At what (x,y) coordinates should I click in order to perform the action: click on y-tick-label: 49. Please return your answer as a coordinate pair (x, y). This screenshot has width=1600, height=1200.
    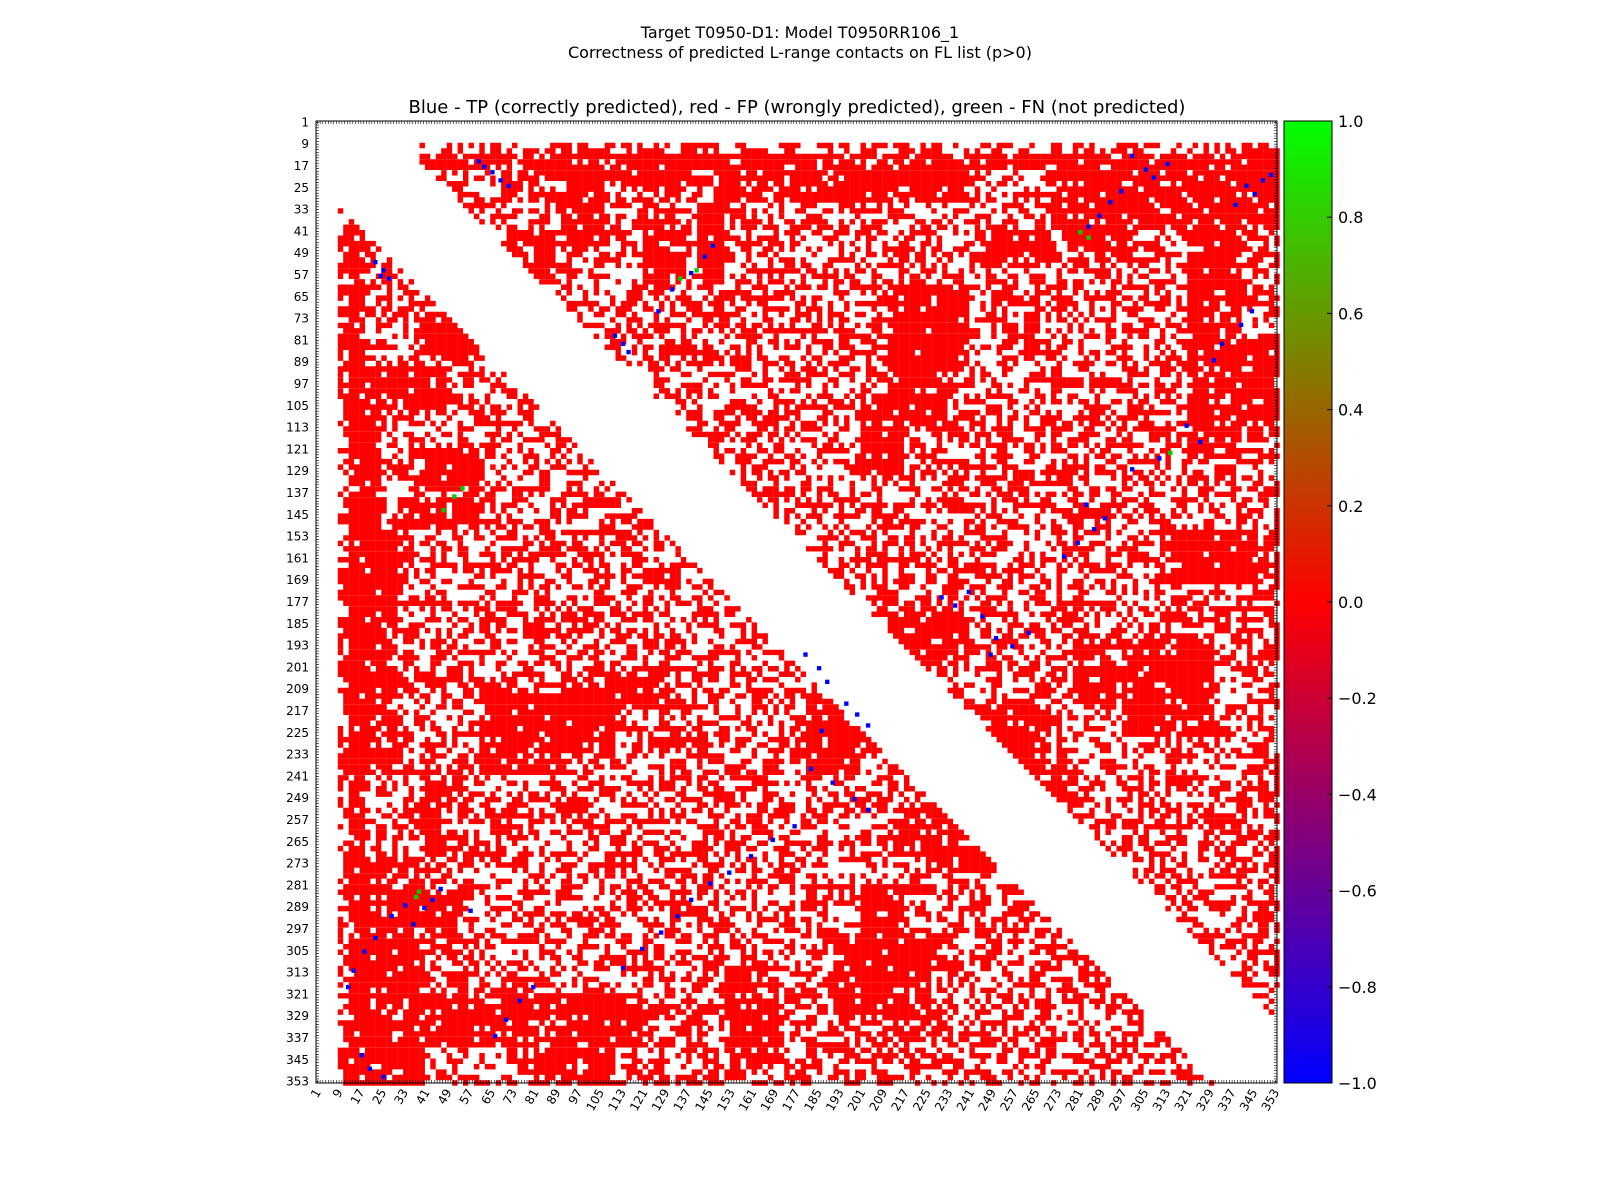
    Looking at the image, I should click on (301, 253).